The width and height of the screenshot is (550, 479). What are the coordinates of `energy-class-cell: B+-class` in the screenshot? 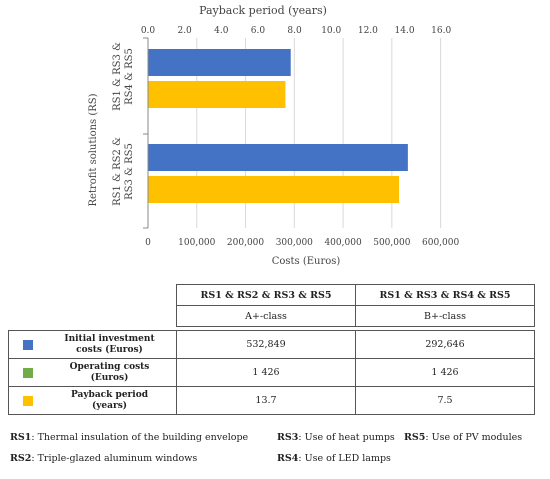 It's located at (445, 316).